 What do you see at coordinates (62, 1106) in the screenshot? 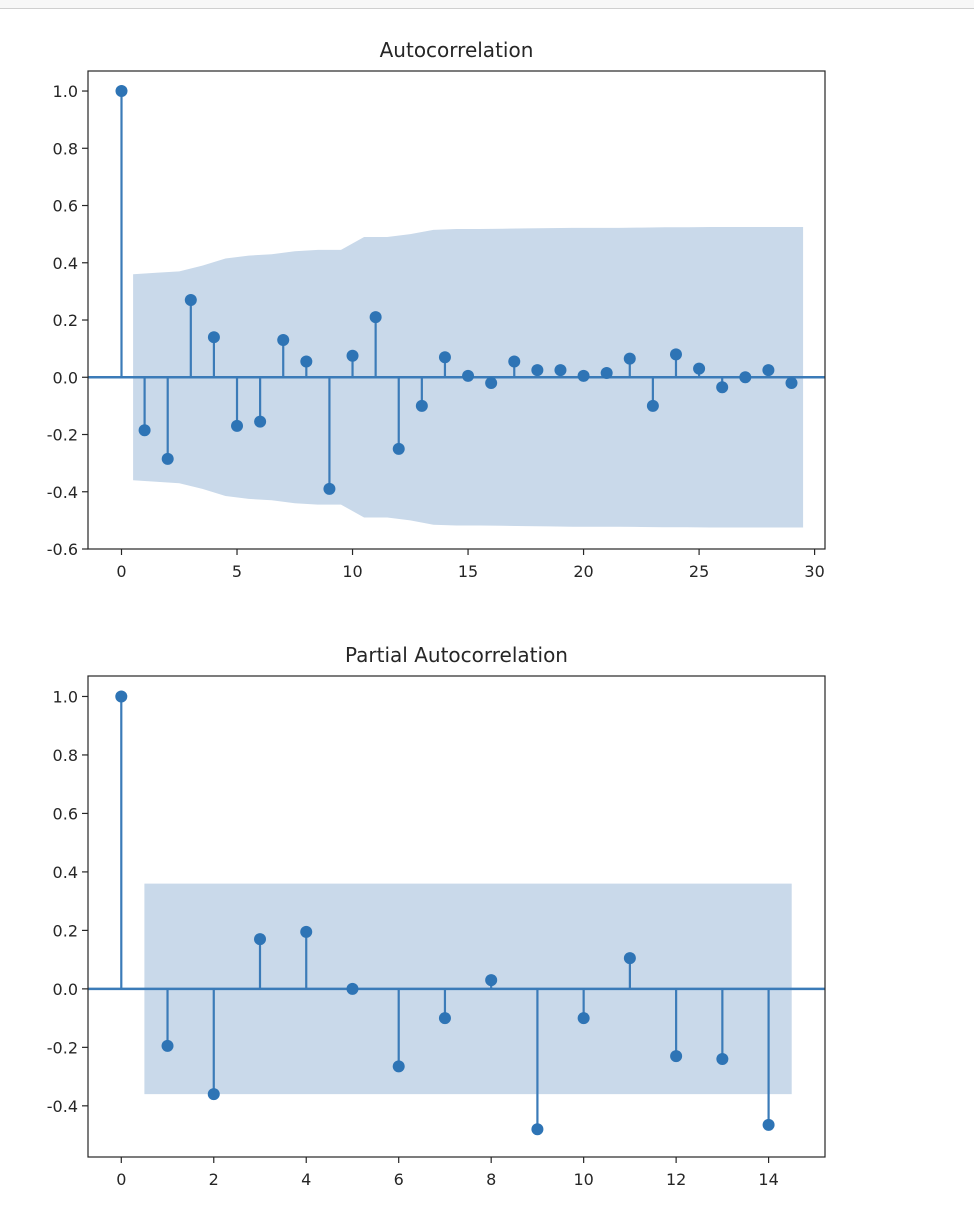
I see `chart2-ytick-label-7: -0.4` at bounding box center [62, 1106].